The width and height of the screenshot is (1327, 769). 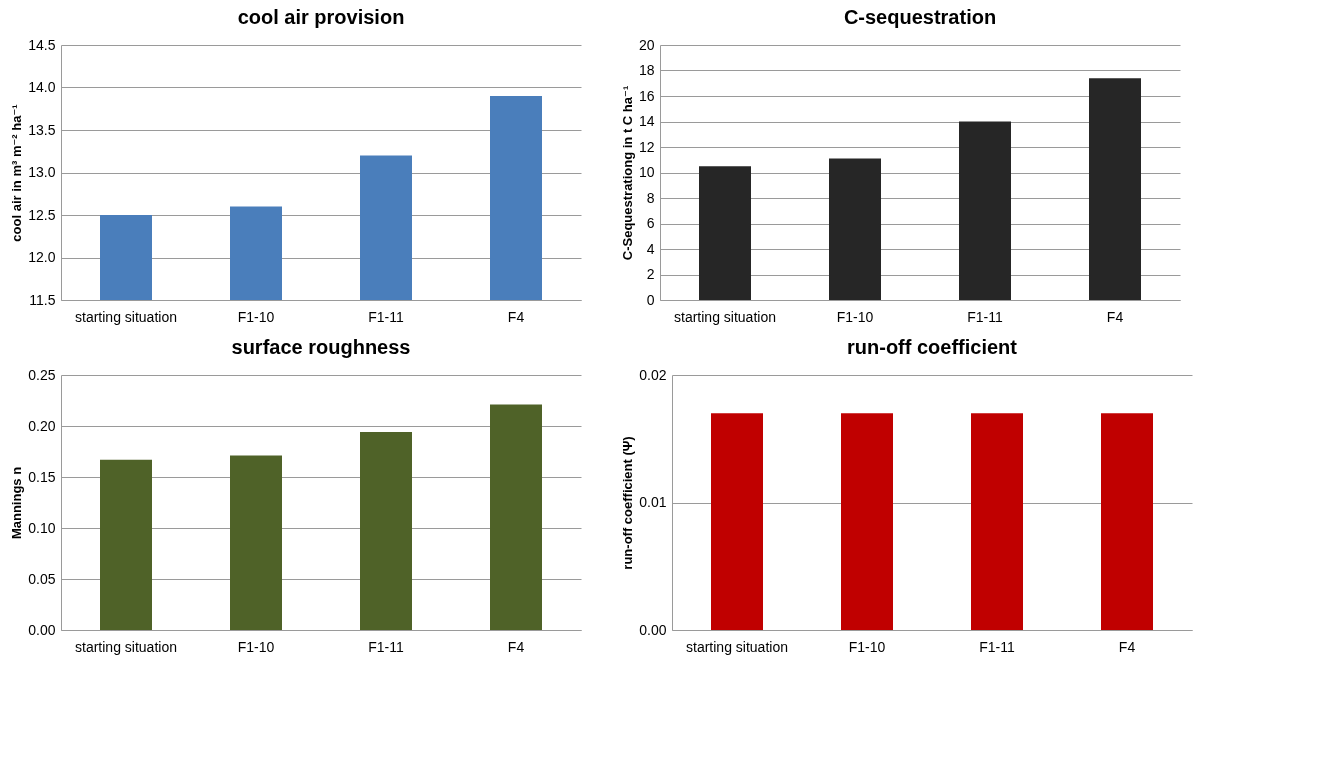 What do you see at coordinates (17, 503) in the screenshot?
I see `y-axis-title: Mannings n` at bounding box center [17, 503].